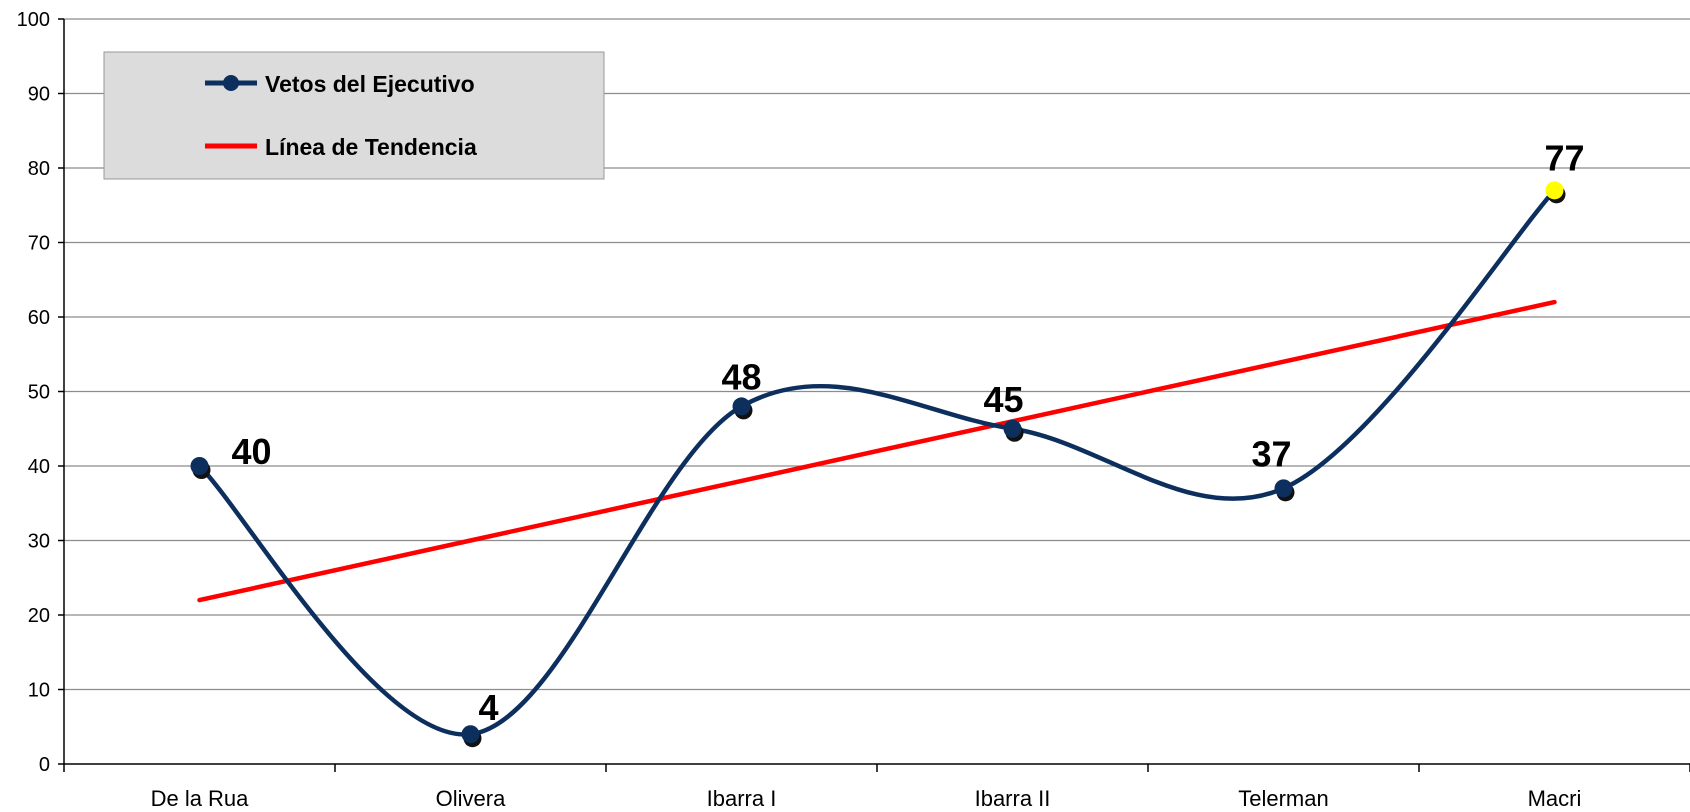  What do you see at coordinates (39, 542) in the screenshot?
I see `y-tick-label: 30` at bounding box center [39, 542].